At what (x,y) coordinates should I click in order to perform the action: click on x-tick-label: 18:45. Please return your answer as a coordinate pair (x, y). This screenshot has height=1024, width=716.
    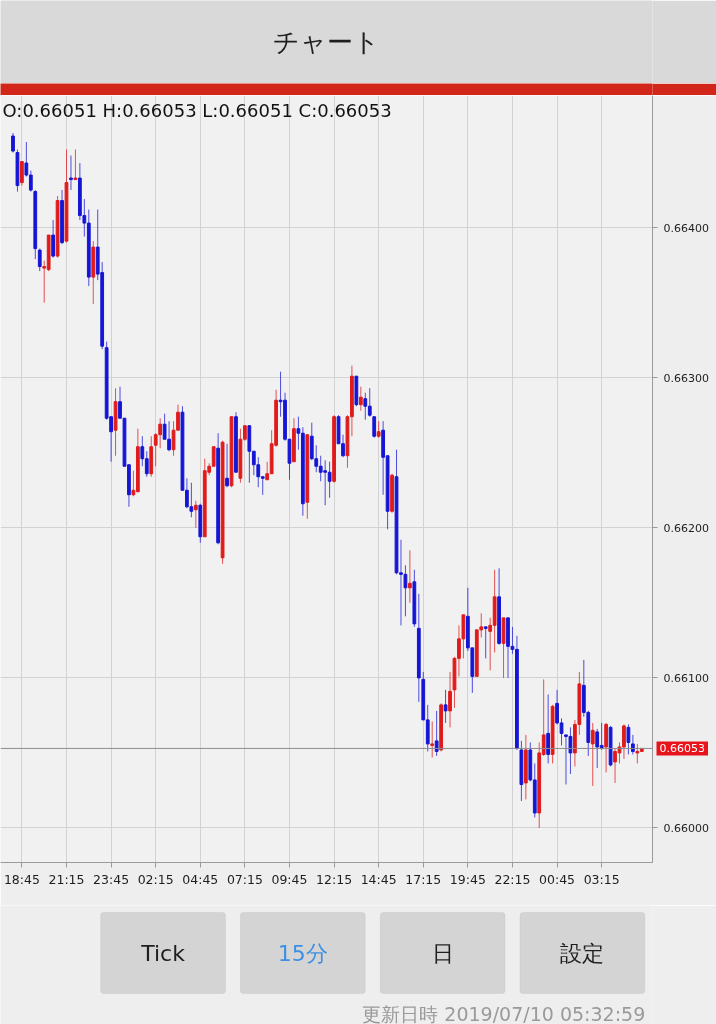
    Looking at the image, I should click on (21, 879).